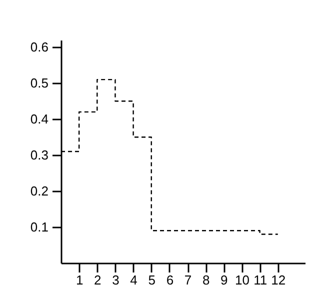  Describe the element at coordinates (278, 280) in the screenshot. I see `x-tick-label: 12` at that location.